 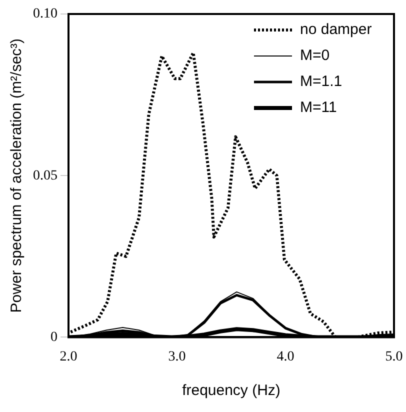 I want to click on legend-label: M=0, so click(x=315, y=55).